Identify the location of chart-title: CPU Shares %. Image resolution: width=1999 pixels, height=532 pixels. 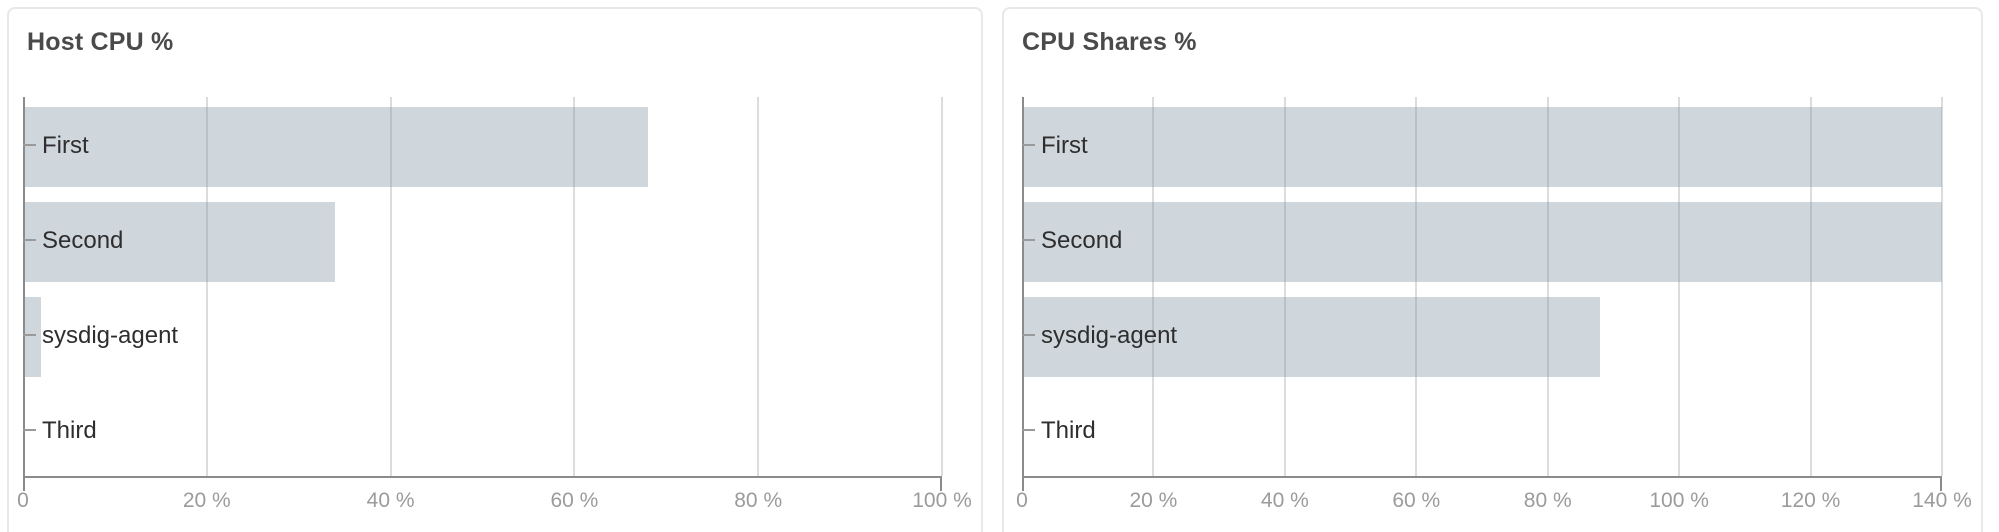
(1109, 42).